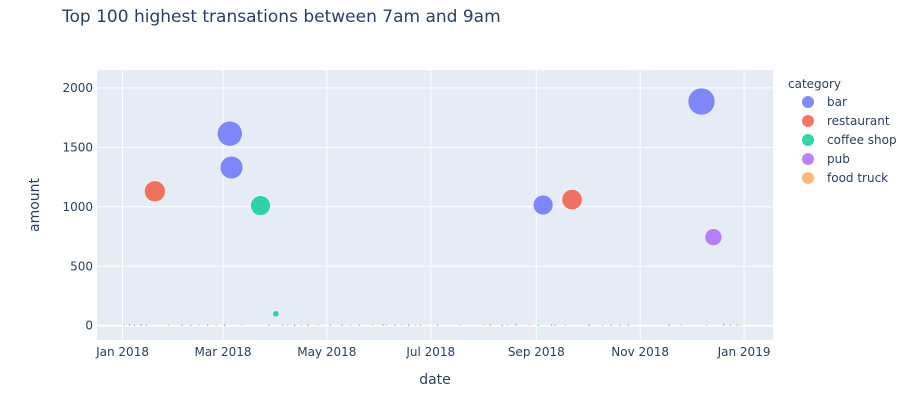  What do you see at coordinates (744, 352) in the screenshot?
I see `x-tick-label: Jan 2019` at bounding box center [744, 352].